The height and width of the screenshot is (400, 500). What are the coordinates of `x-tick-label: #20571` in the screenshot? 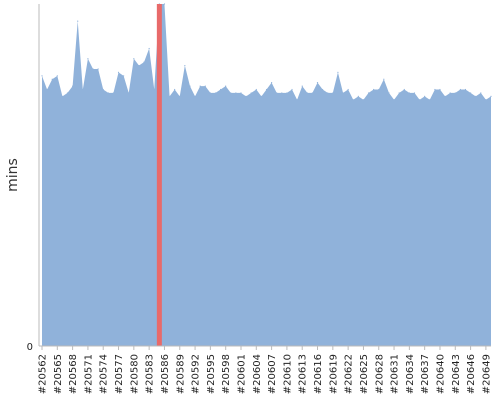 It's located at (88, 374).